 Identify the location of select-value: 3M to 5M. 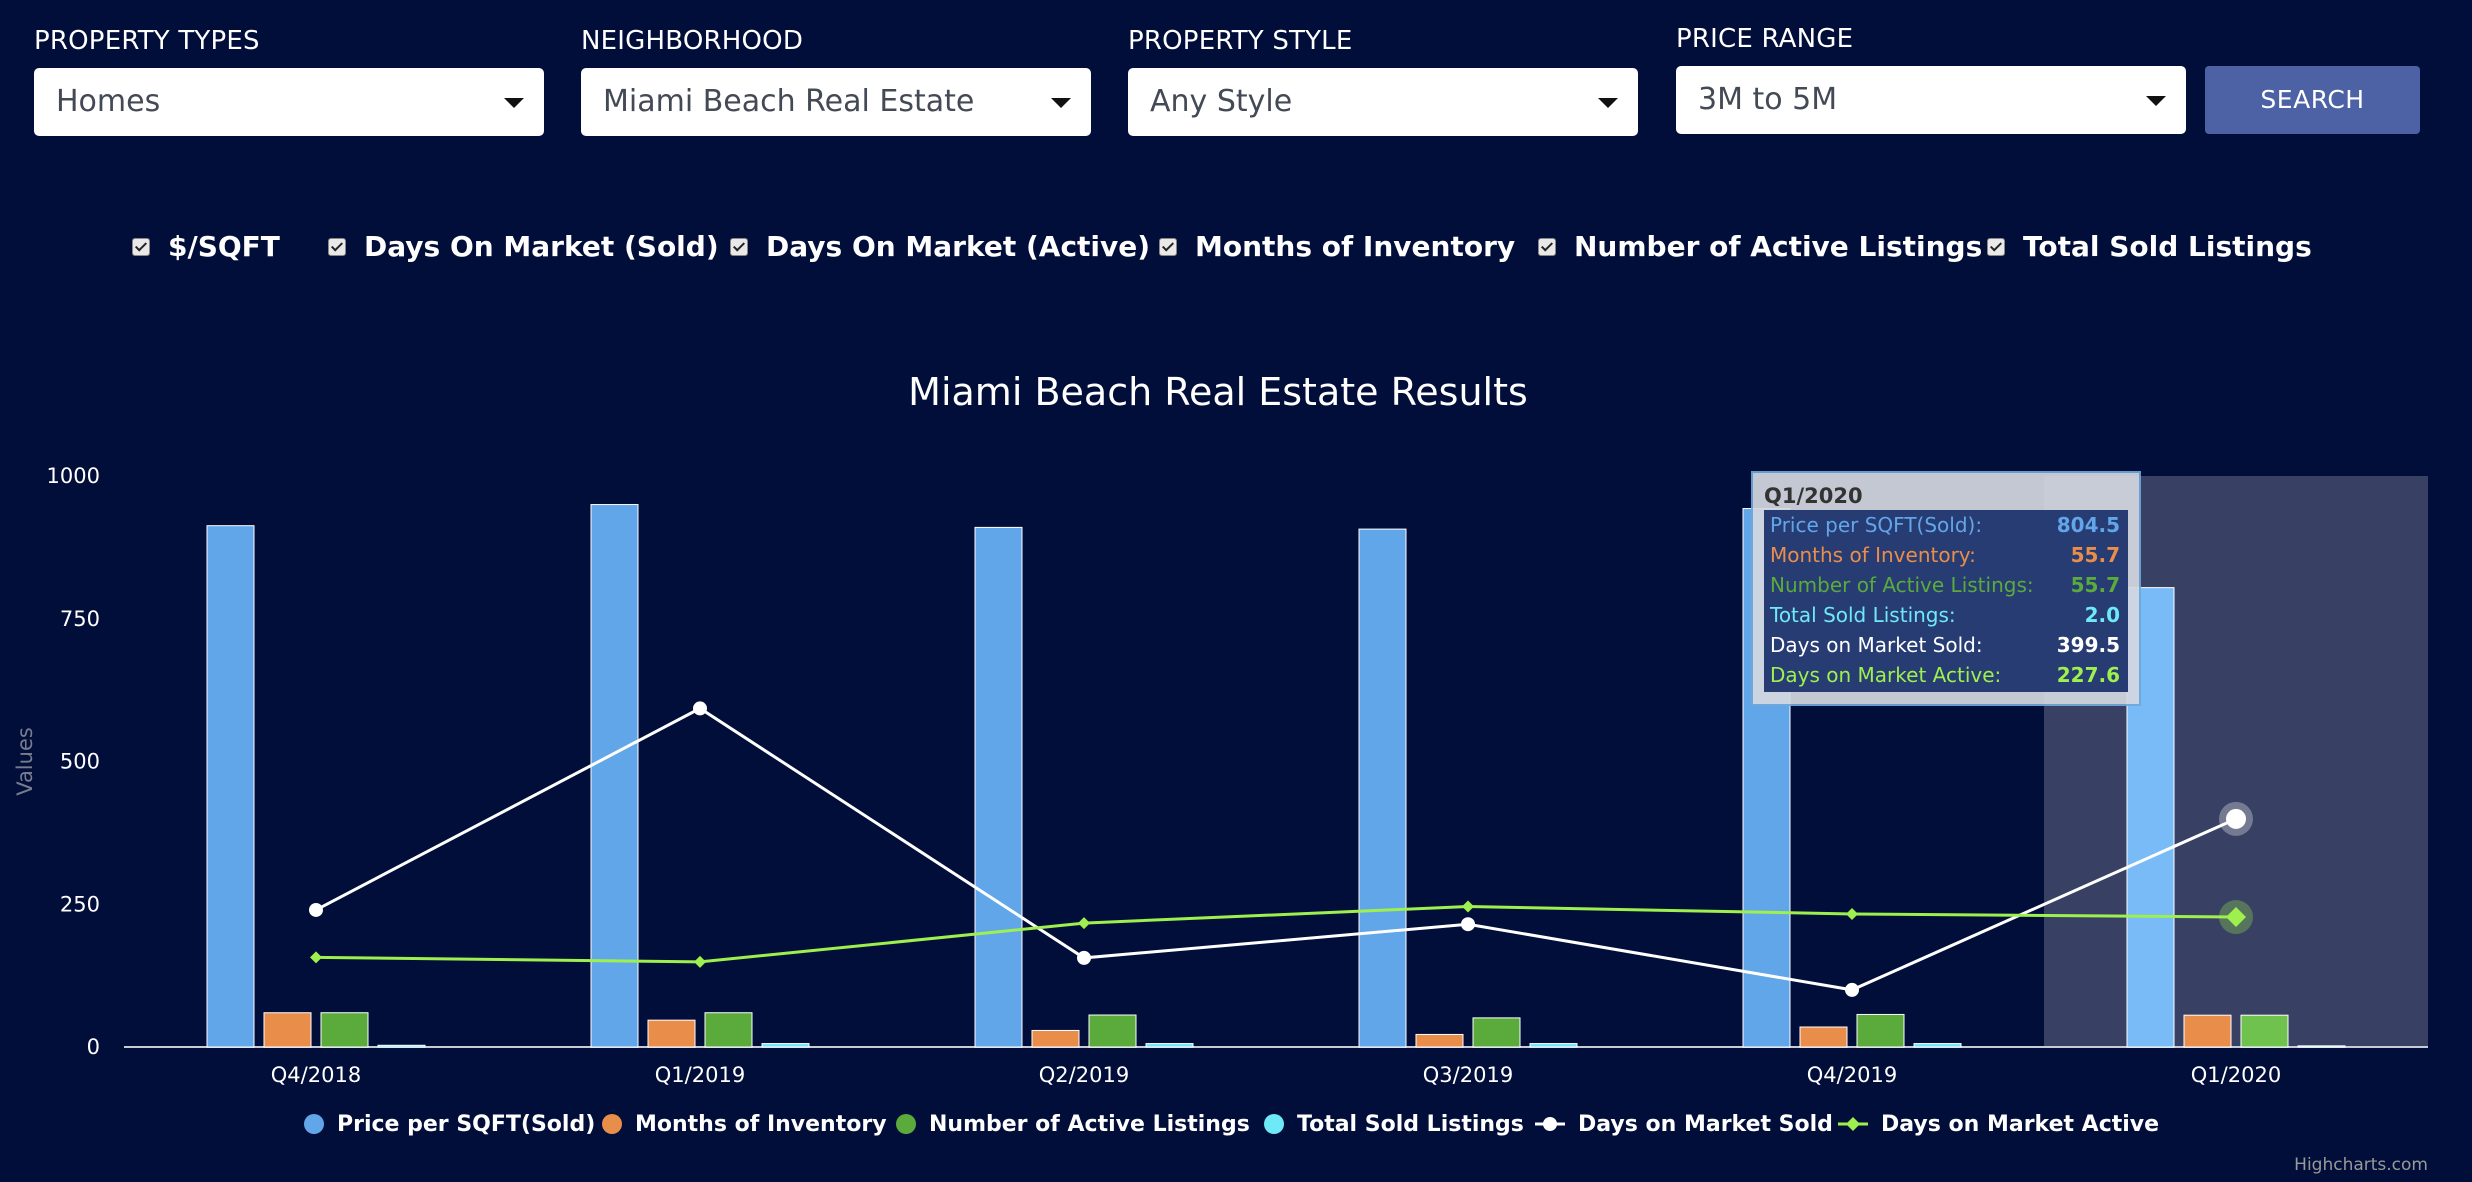
(1768, 99).